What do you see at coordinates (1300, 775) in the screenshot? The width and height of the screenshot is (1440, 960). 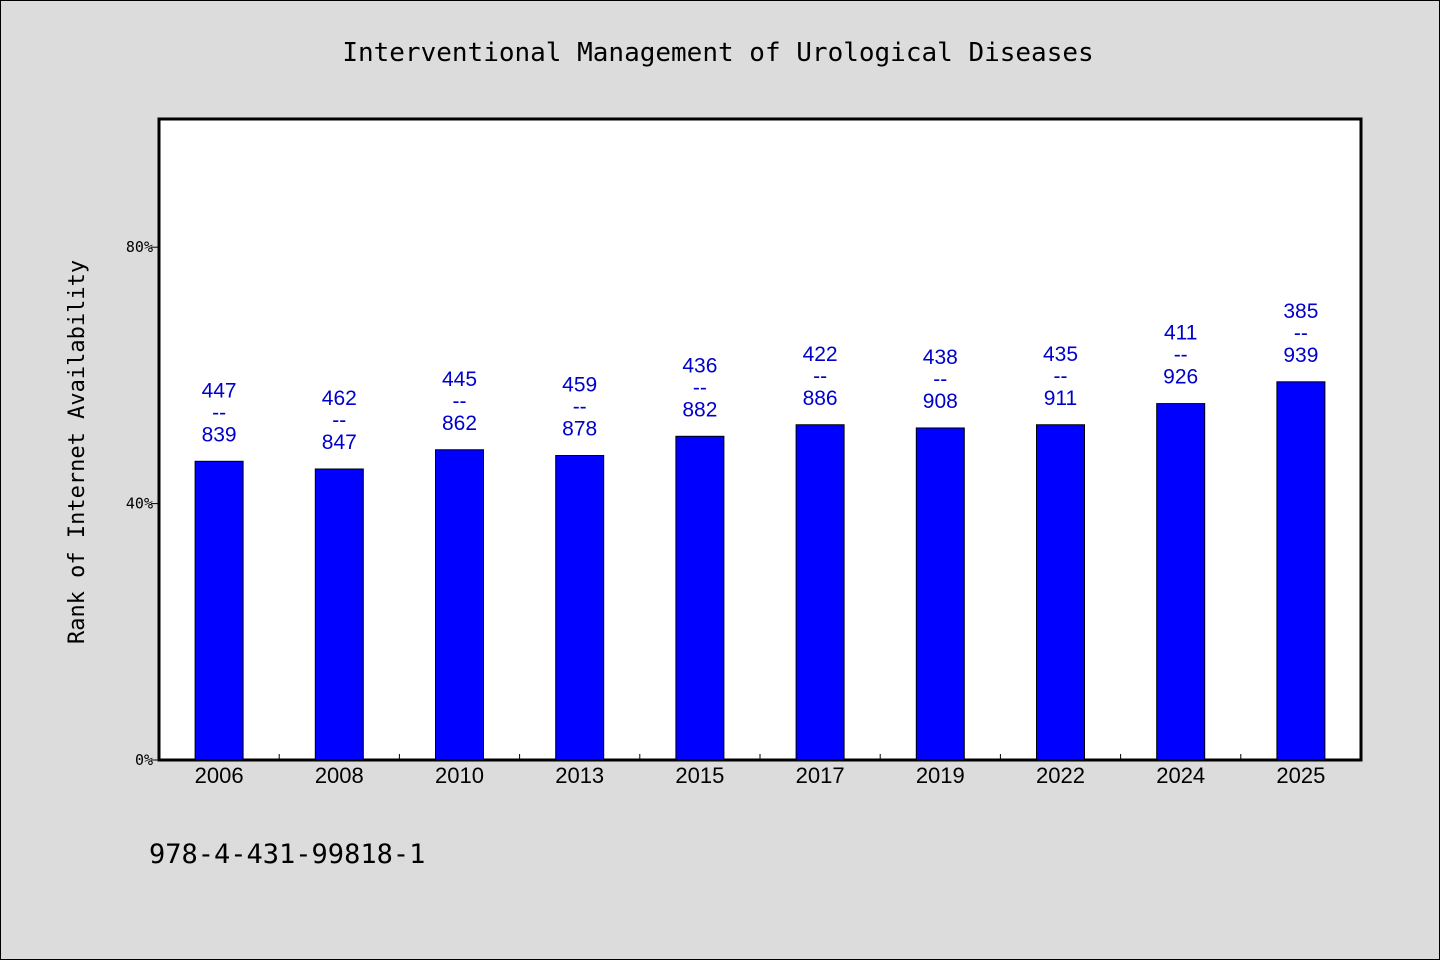 I see `x-tick-label: 2025` at bounding box center [1300, 775].